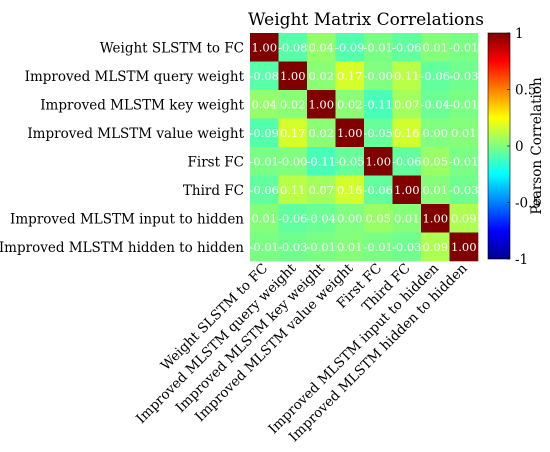 This screenshot has width=550, height=452. I want to click on row-label: First FC, so click(216, 162).